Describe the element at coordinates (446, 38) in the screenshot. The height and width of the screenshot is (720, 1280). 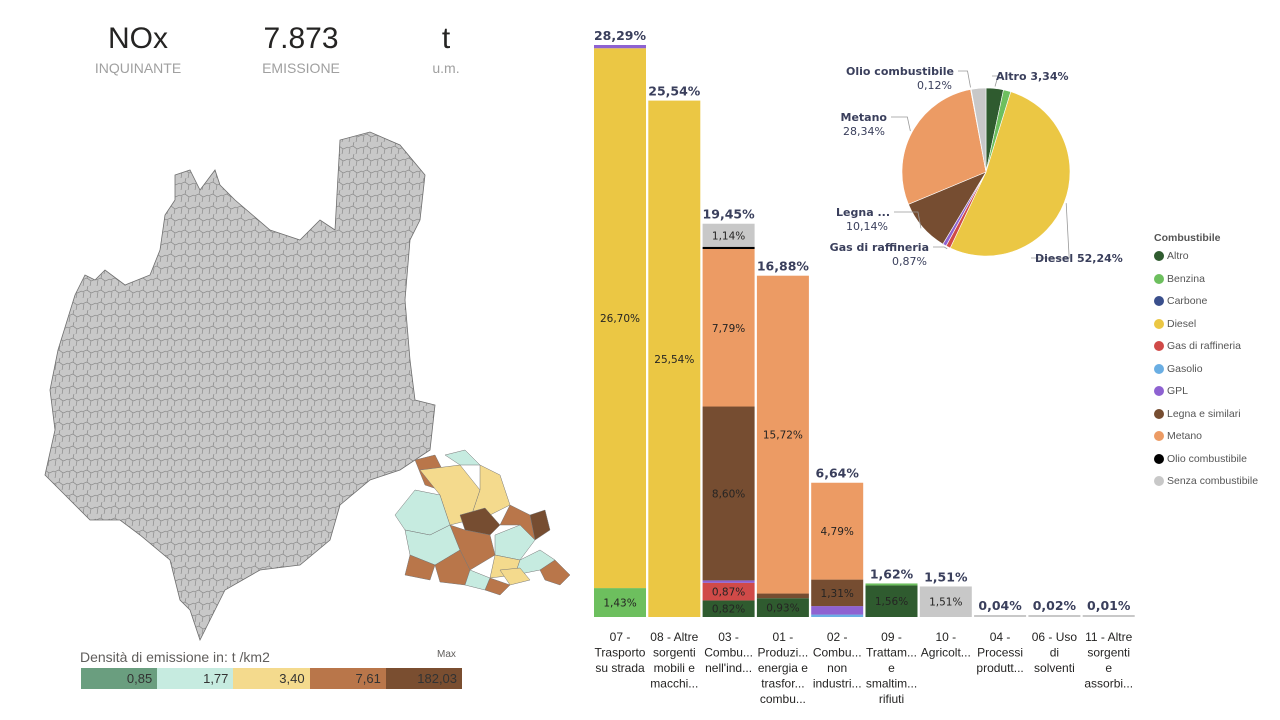
I see `kpi-unit-value: t` at that location.